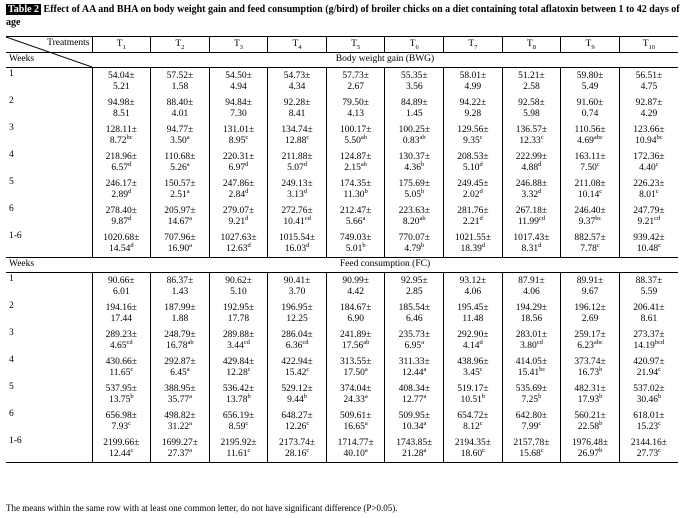 Image resolution: width=686 pixels, height=518 pixels. Describe the element at coordinates (297, 334) in the screenshot. I see `mean-cell: 286.04±` at that location.